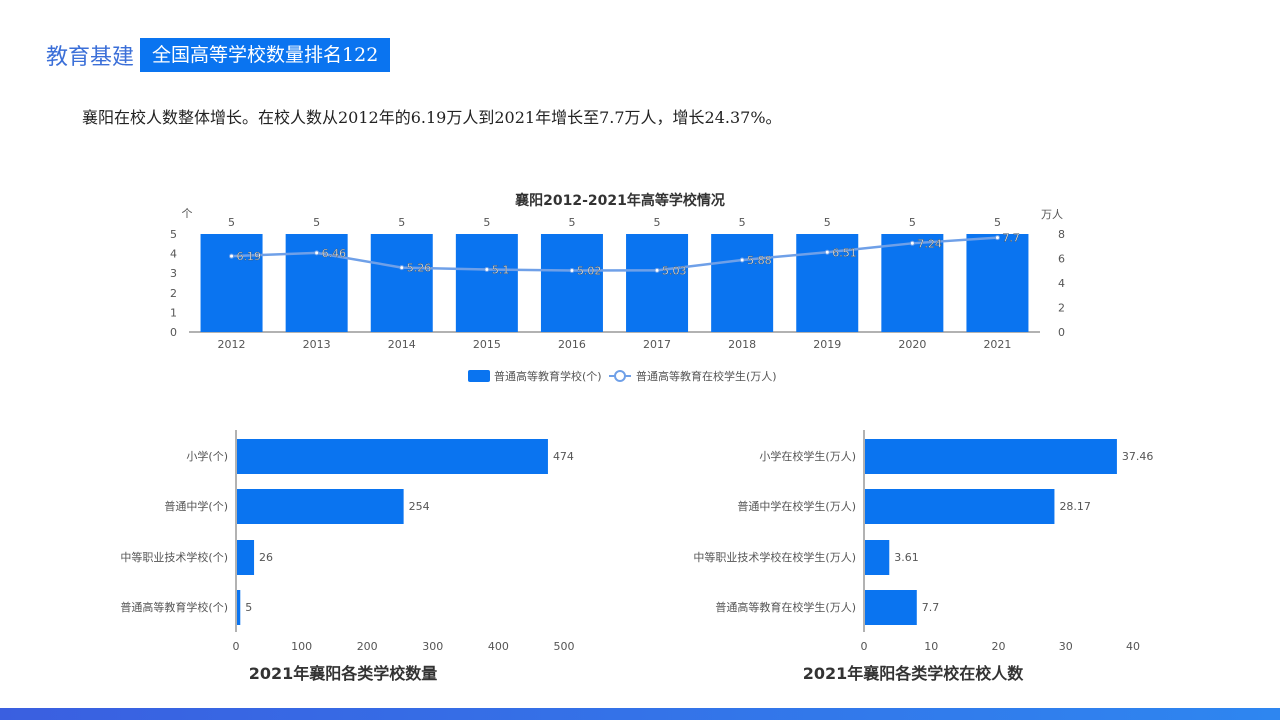 The image size is (1280, 720). I want to click on line-label: 6.46, so click(334, 253).